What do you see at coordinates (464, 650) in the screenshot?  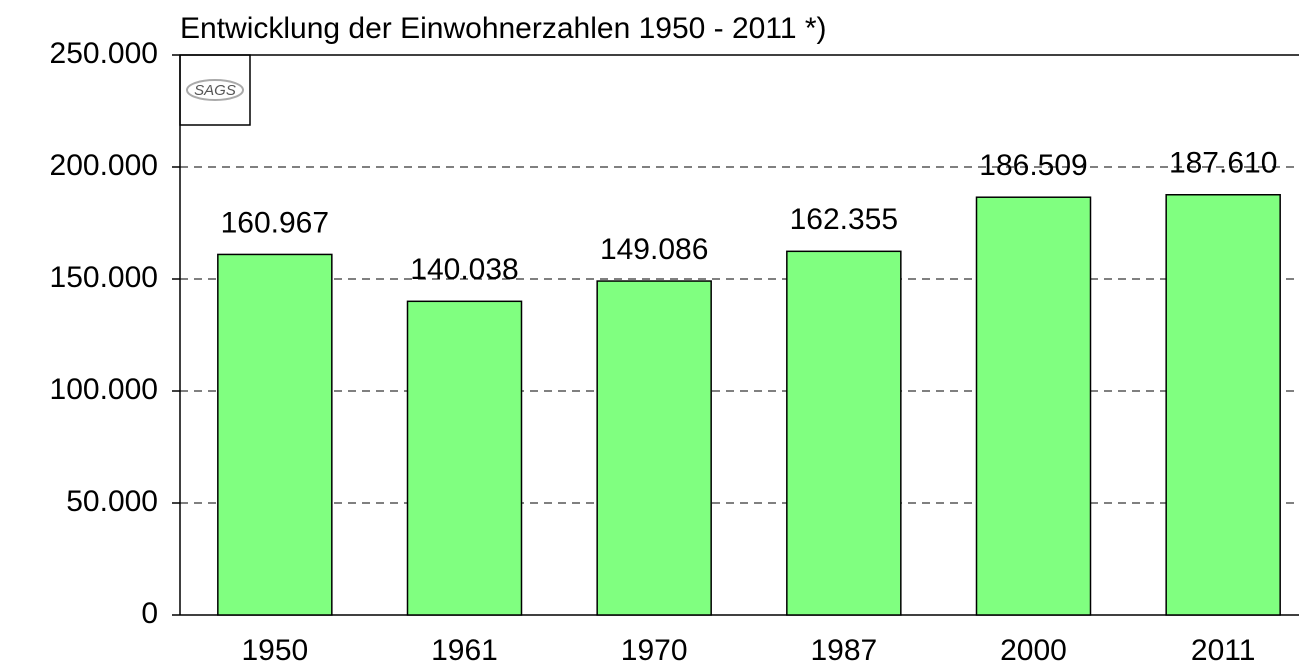 I see `x-tick-label: 1961` at bounding box center [464, 650].